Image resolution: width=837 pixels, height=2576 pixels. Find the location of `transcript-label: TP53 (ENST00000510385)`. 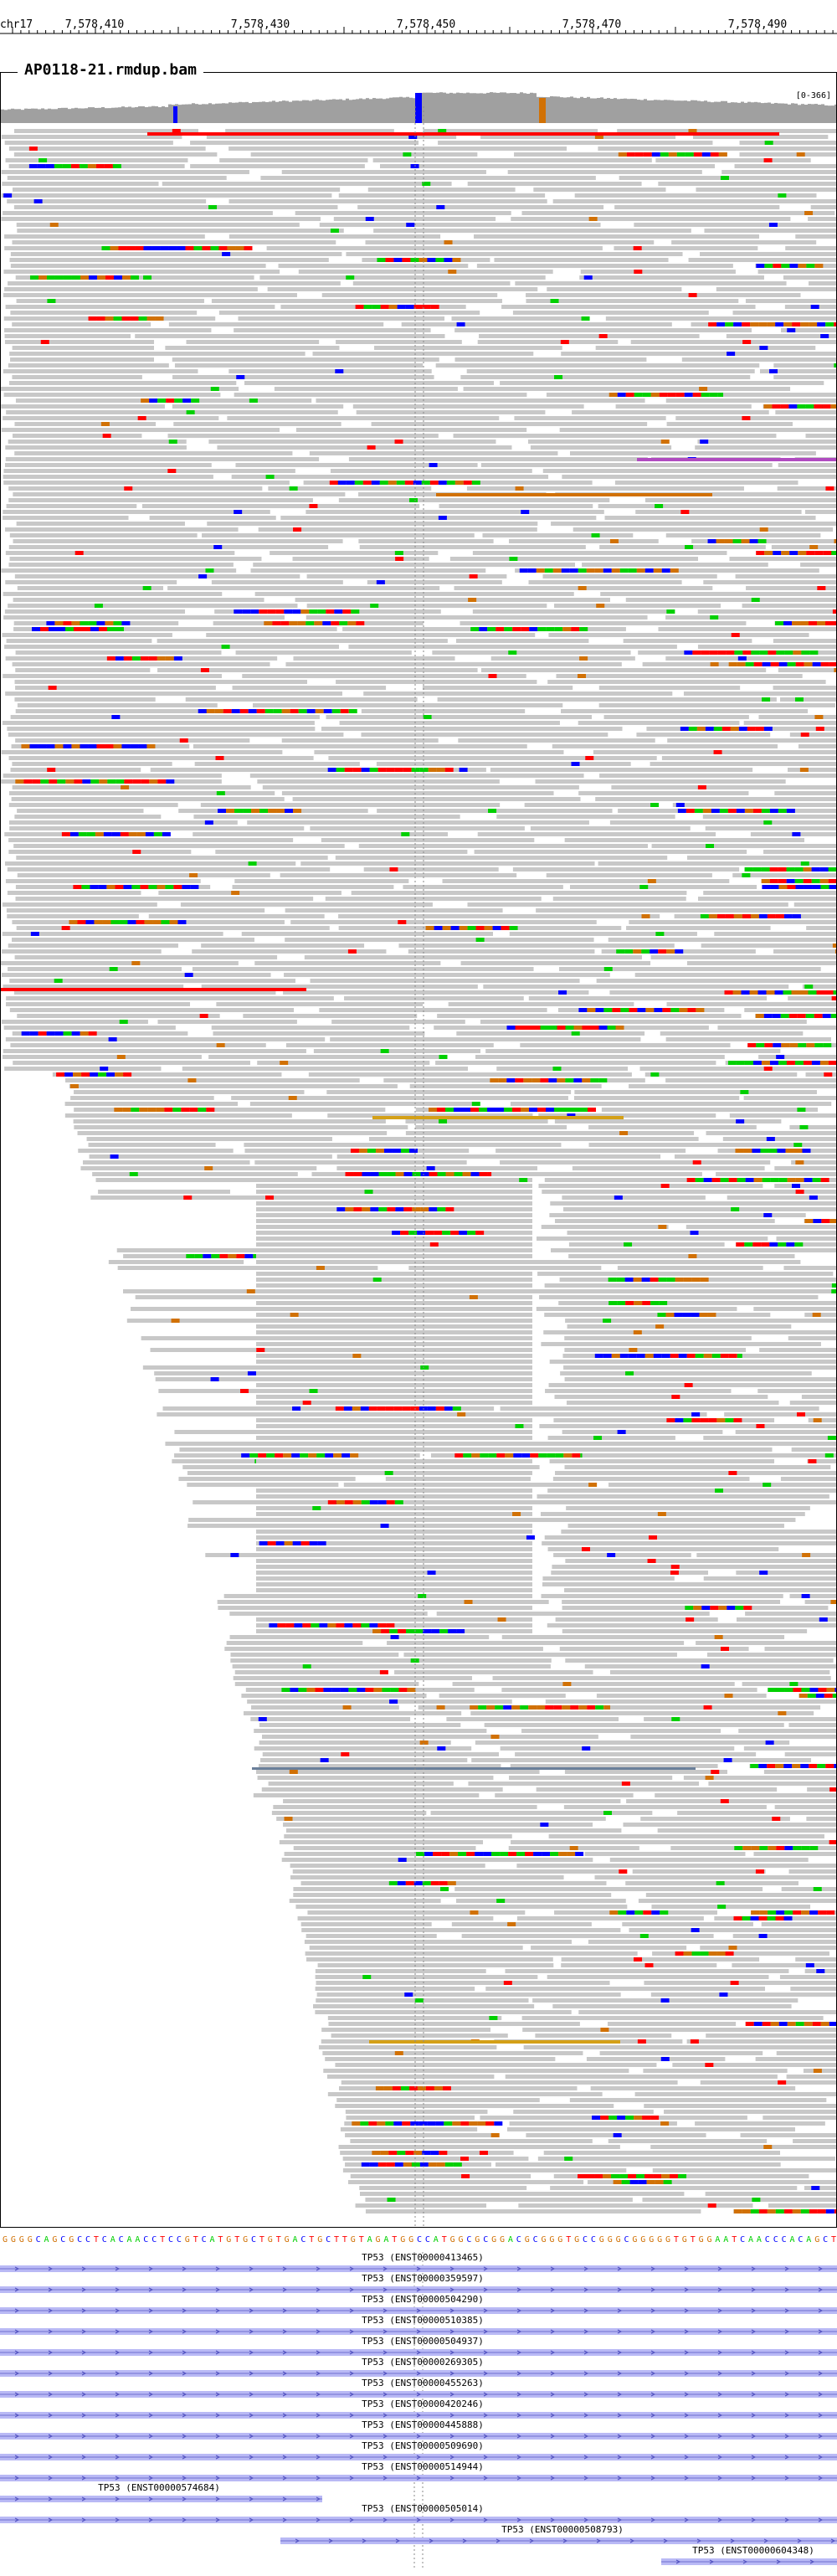

transcript-label: TP53 (ENST00000510385) is located at coordinates (423, 2321).